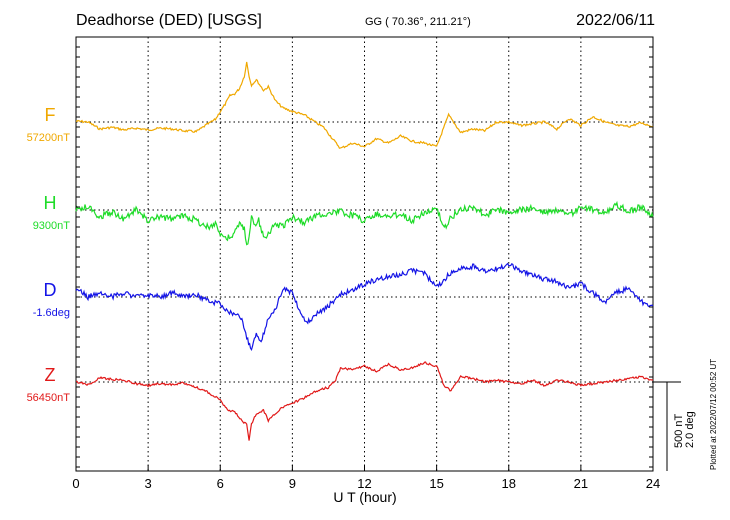 The image size is (730, 520). I want to click on series-baseline-f: 57200nT, so click(49, 138).